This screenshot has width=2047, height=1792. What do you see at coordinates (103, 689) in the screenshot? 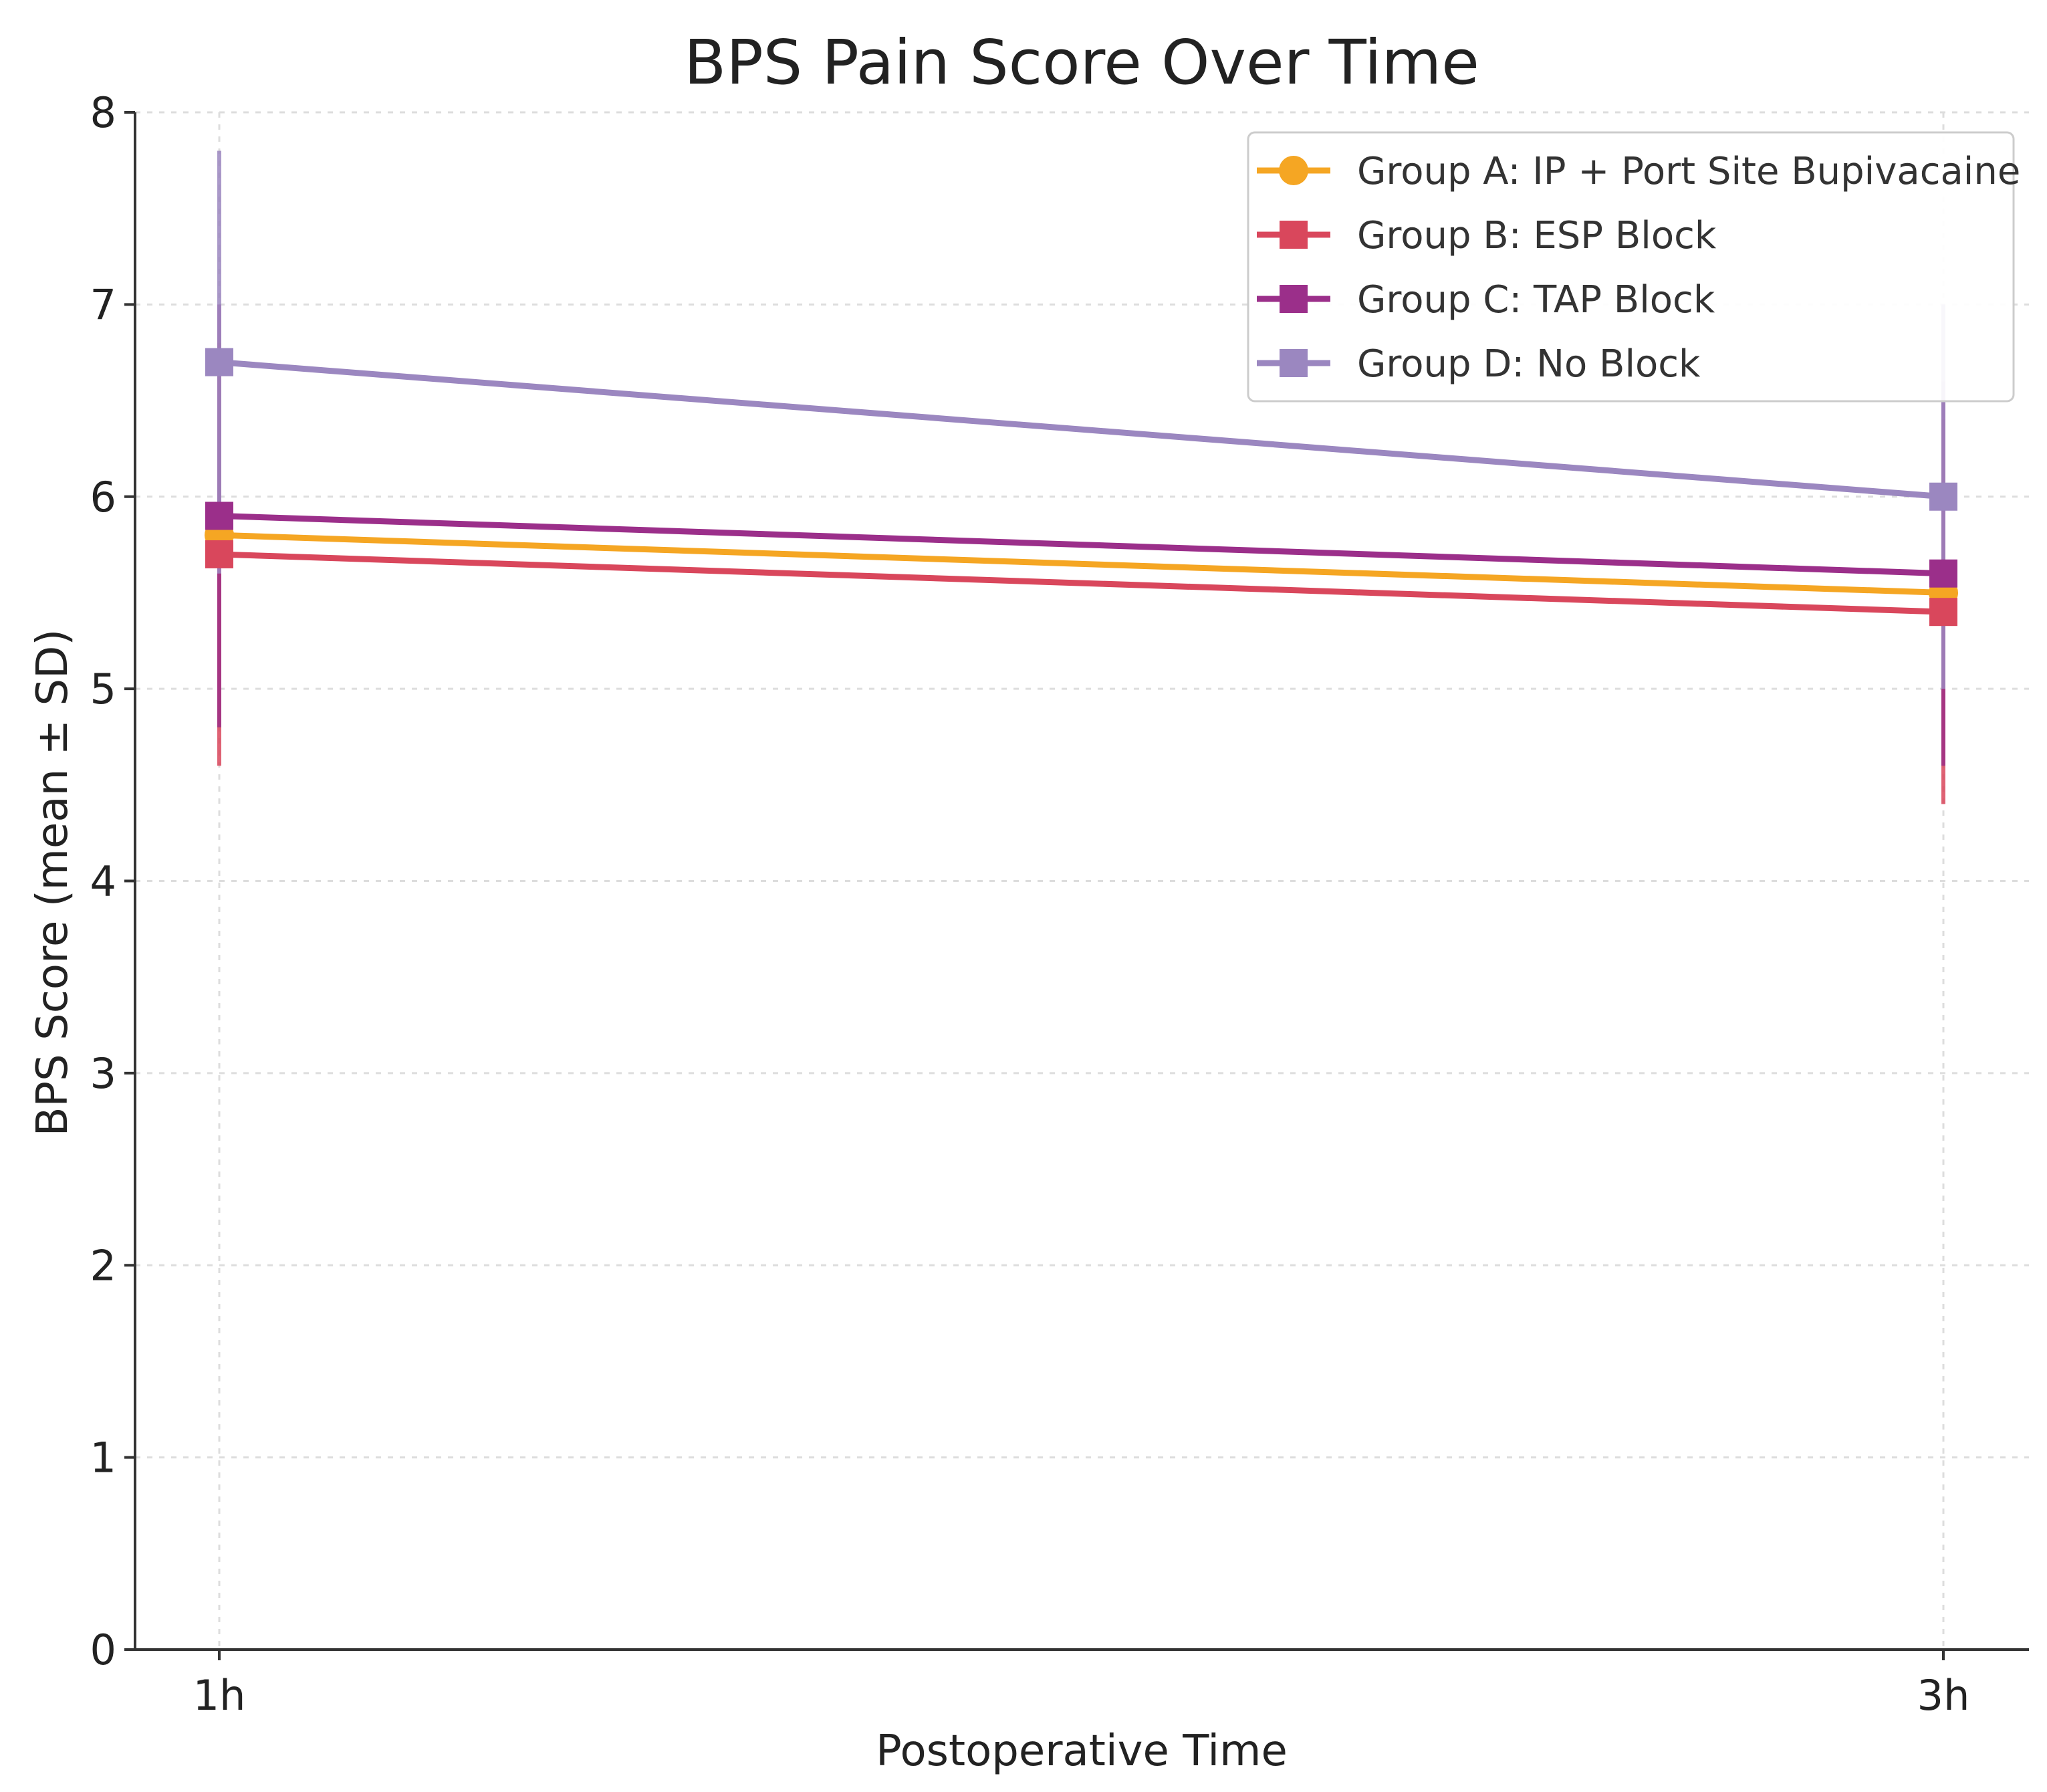
I see `y-tick-label: 5` at bounding box center [103, 689].